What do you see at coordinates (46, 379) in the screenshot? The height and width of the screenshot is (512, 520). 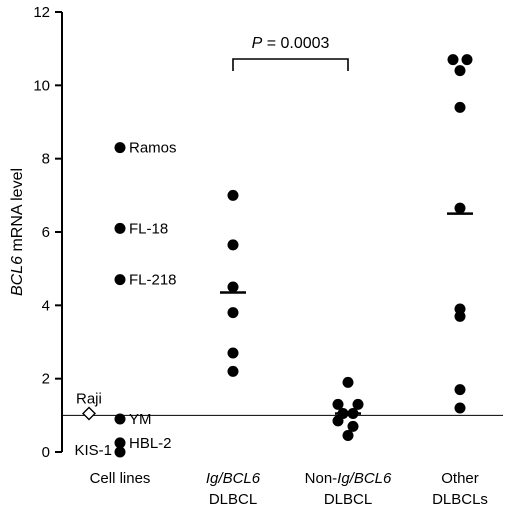 I see `y-tick-label: 2` at bounding box center [46, 379].